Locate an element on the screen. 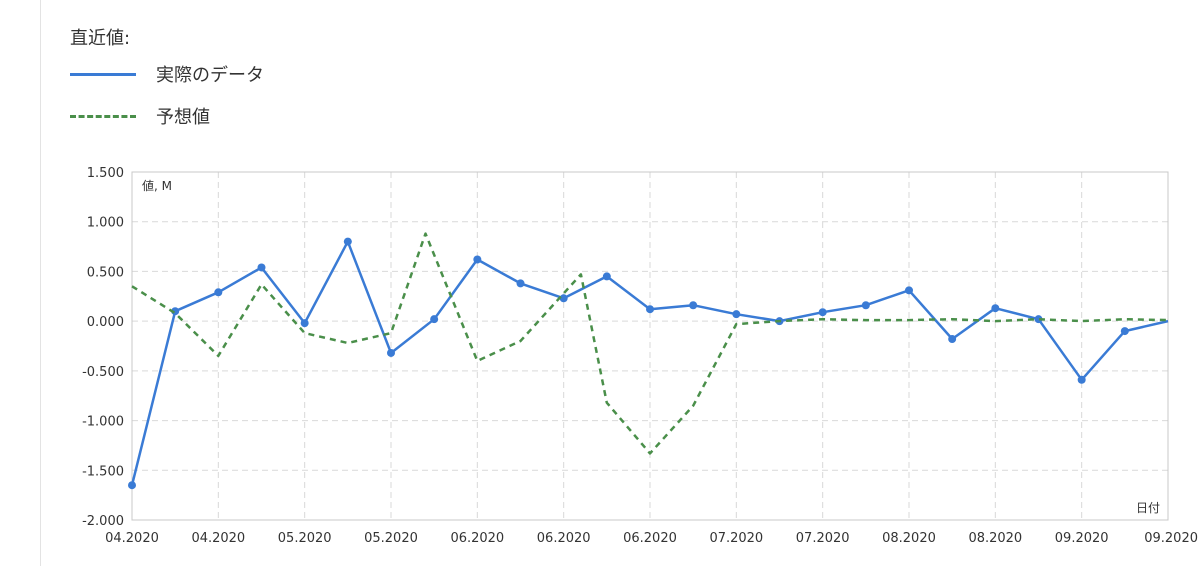  y-tick-label: -0.500 is located at coordinates (103, 372).